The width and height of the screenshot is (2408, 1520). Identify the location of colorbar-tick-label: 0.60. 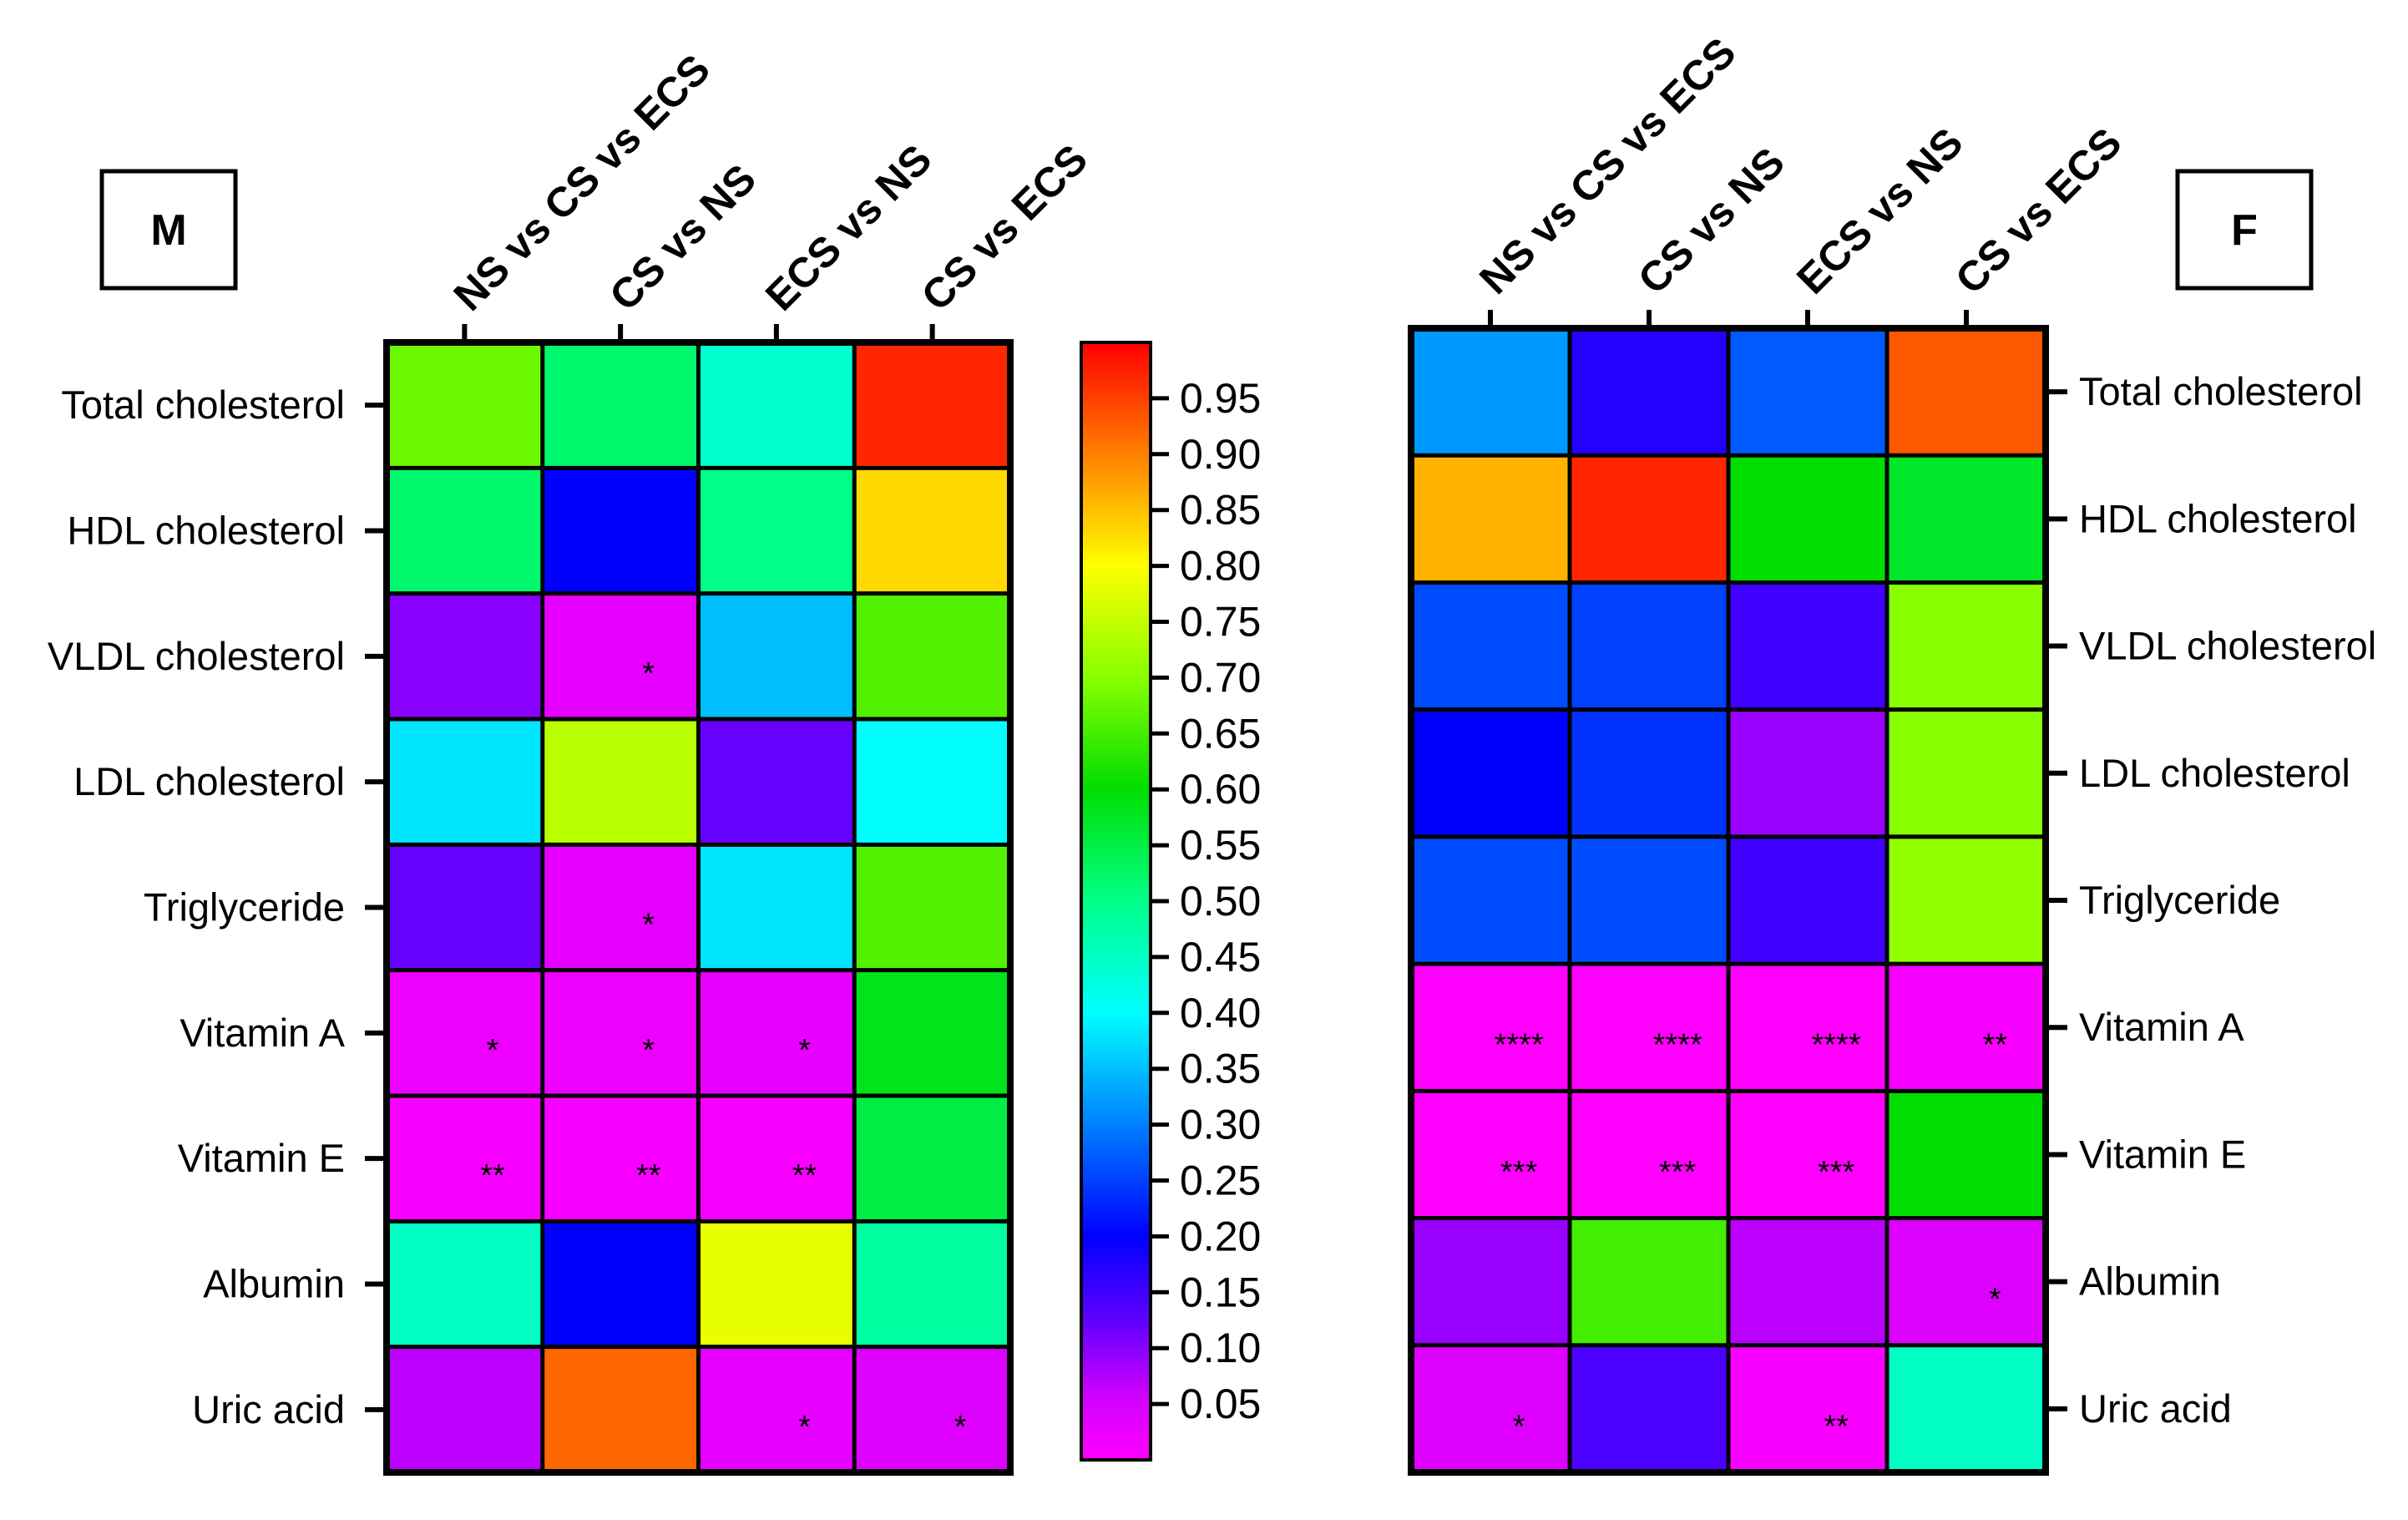
(1220, 790).